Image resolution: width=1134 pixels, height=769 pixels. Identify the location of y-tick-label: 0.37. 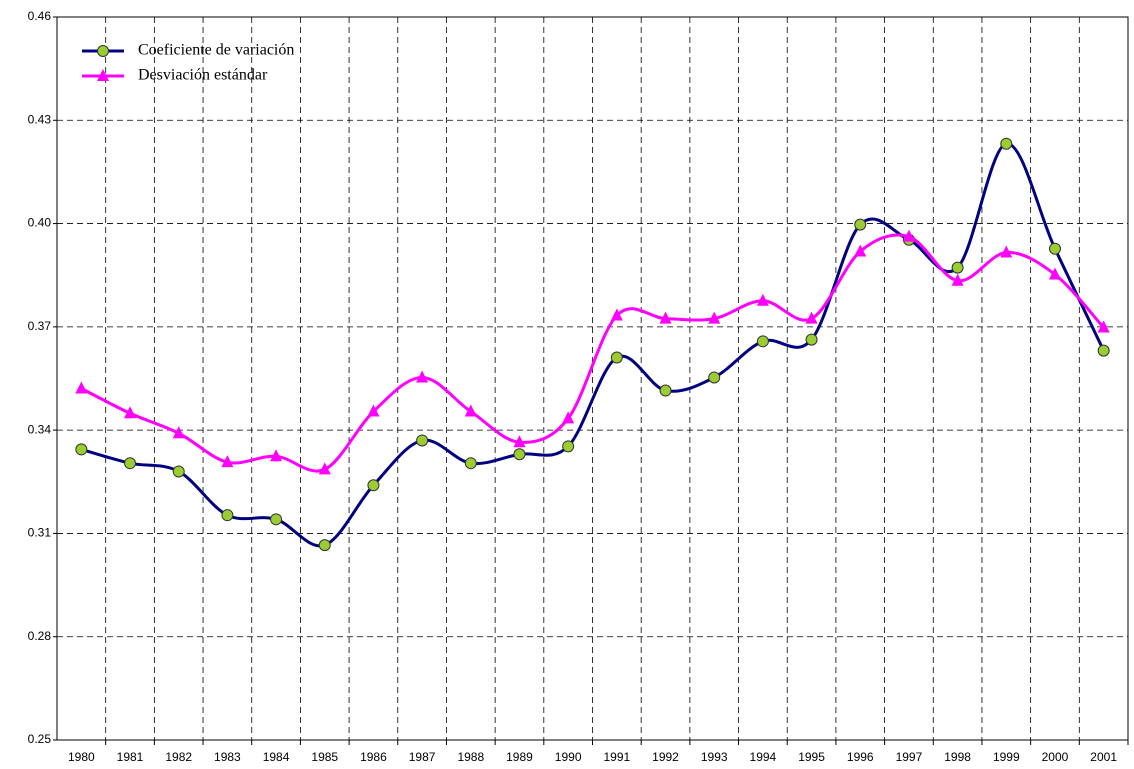
(40, 326).